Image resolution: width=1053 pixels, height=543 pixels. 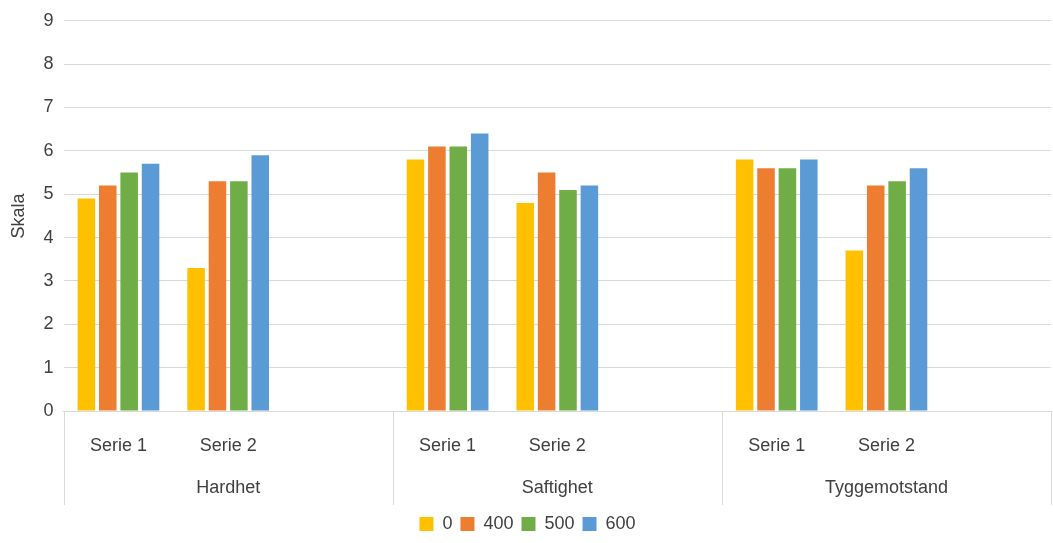 I want to click on legend-label: 600, so click(x=620, y=522).